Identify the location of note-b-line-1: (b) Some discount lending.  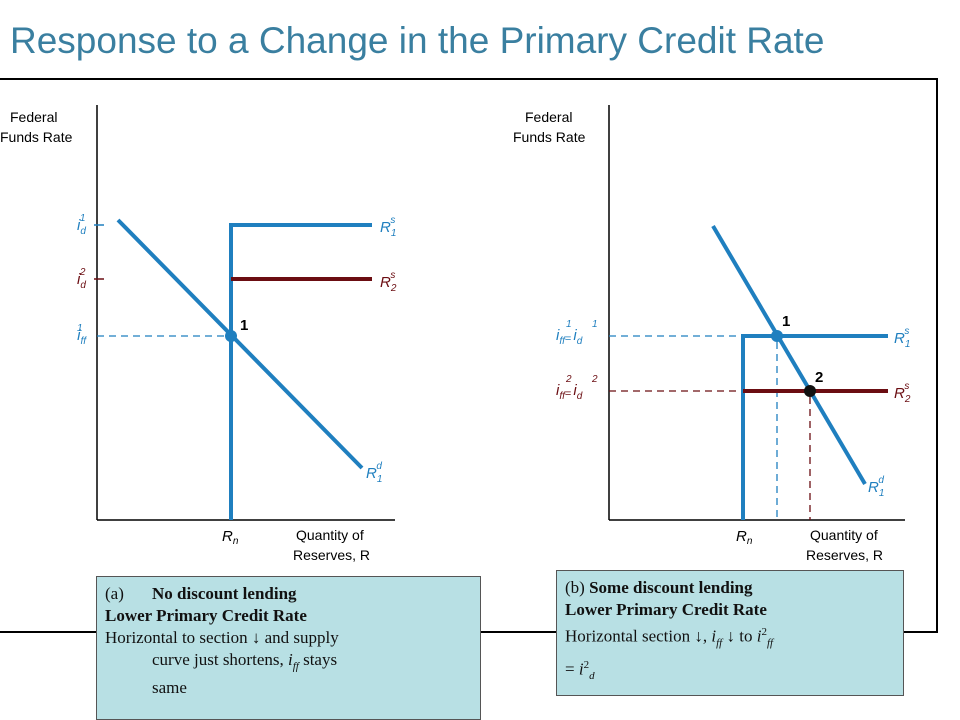
(730, 588).